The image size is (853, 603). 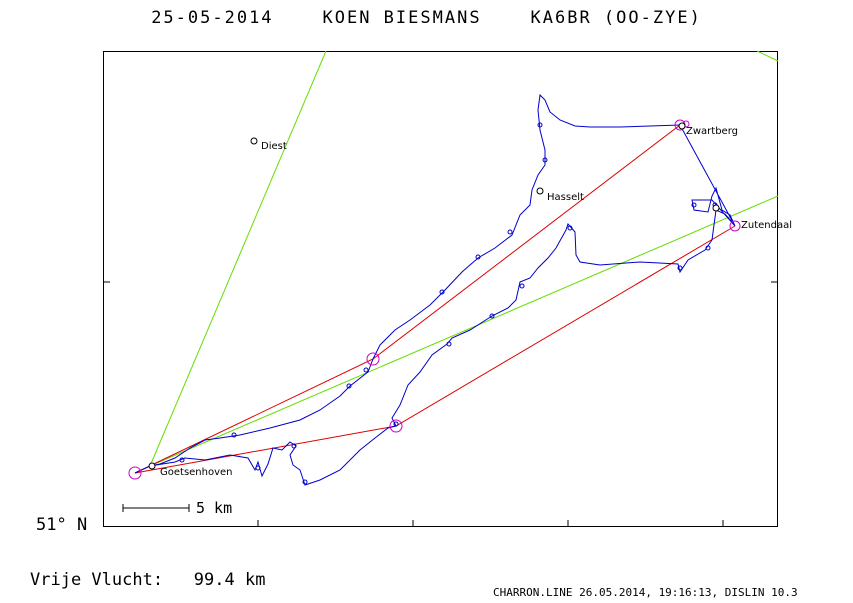 I want to click on summary-label: Vrije Vlucht:, so click(x=97, y=580).